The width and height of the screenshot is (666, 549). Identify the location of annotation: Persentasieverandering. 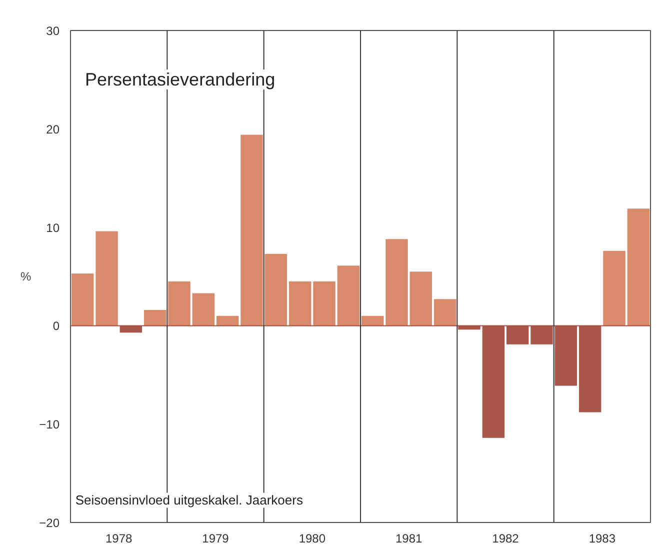
(180, 80).